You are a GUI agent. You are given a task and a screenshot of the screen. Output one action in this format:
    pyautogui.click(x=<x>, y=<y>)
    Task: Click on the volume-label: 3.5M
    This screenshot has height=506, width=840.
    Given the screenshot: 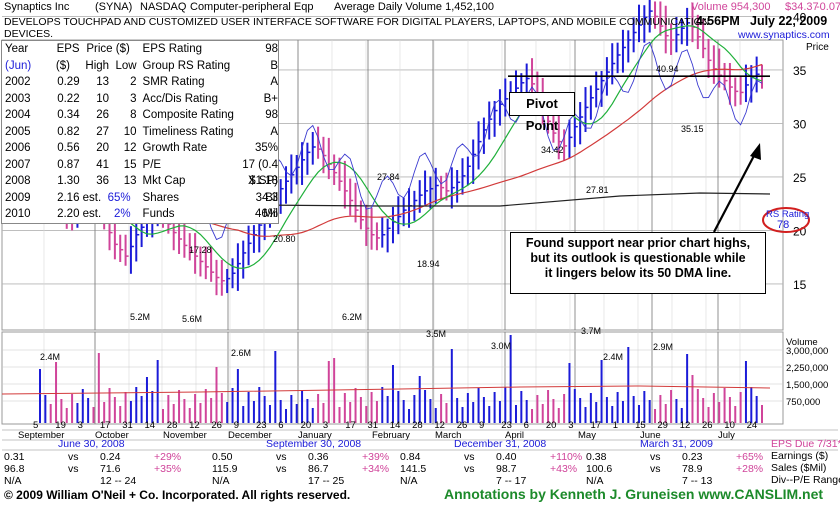 What is the action you would take?
    pyautogui.click(x=436, y=334)
    